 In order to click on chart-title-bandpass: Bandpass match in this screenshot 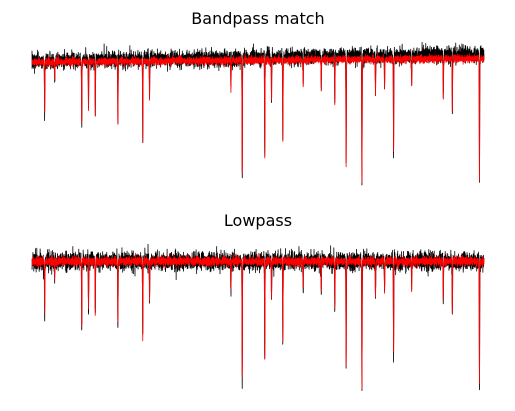, I will do `click(257, 18)`.